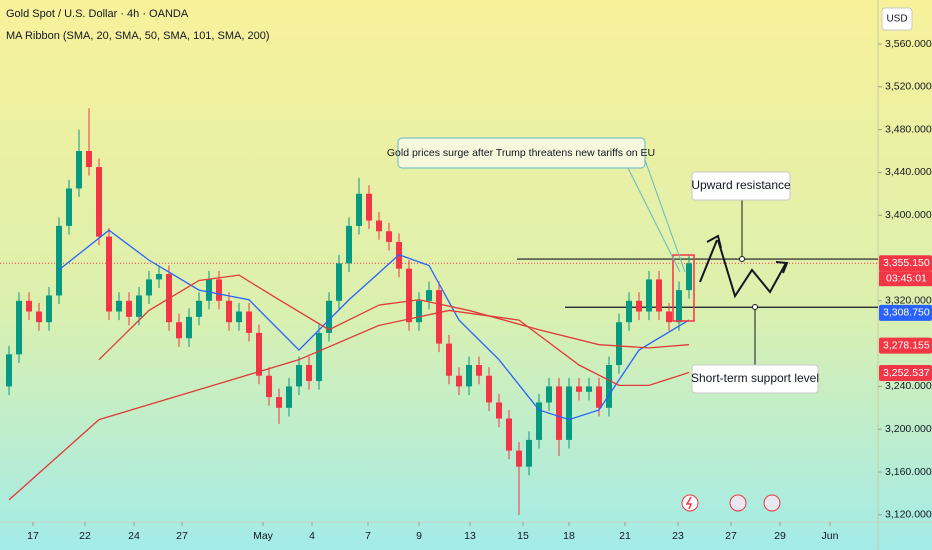 Image resolution: width=932 pixels, height=550 pixels. I want to click on y-tick-label: 3,200.000, so click(908, 429).